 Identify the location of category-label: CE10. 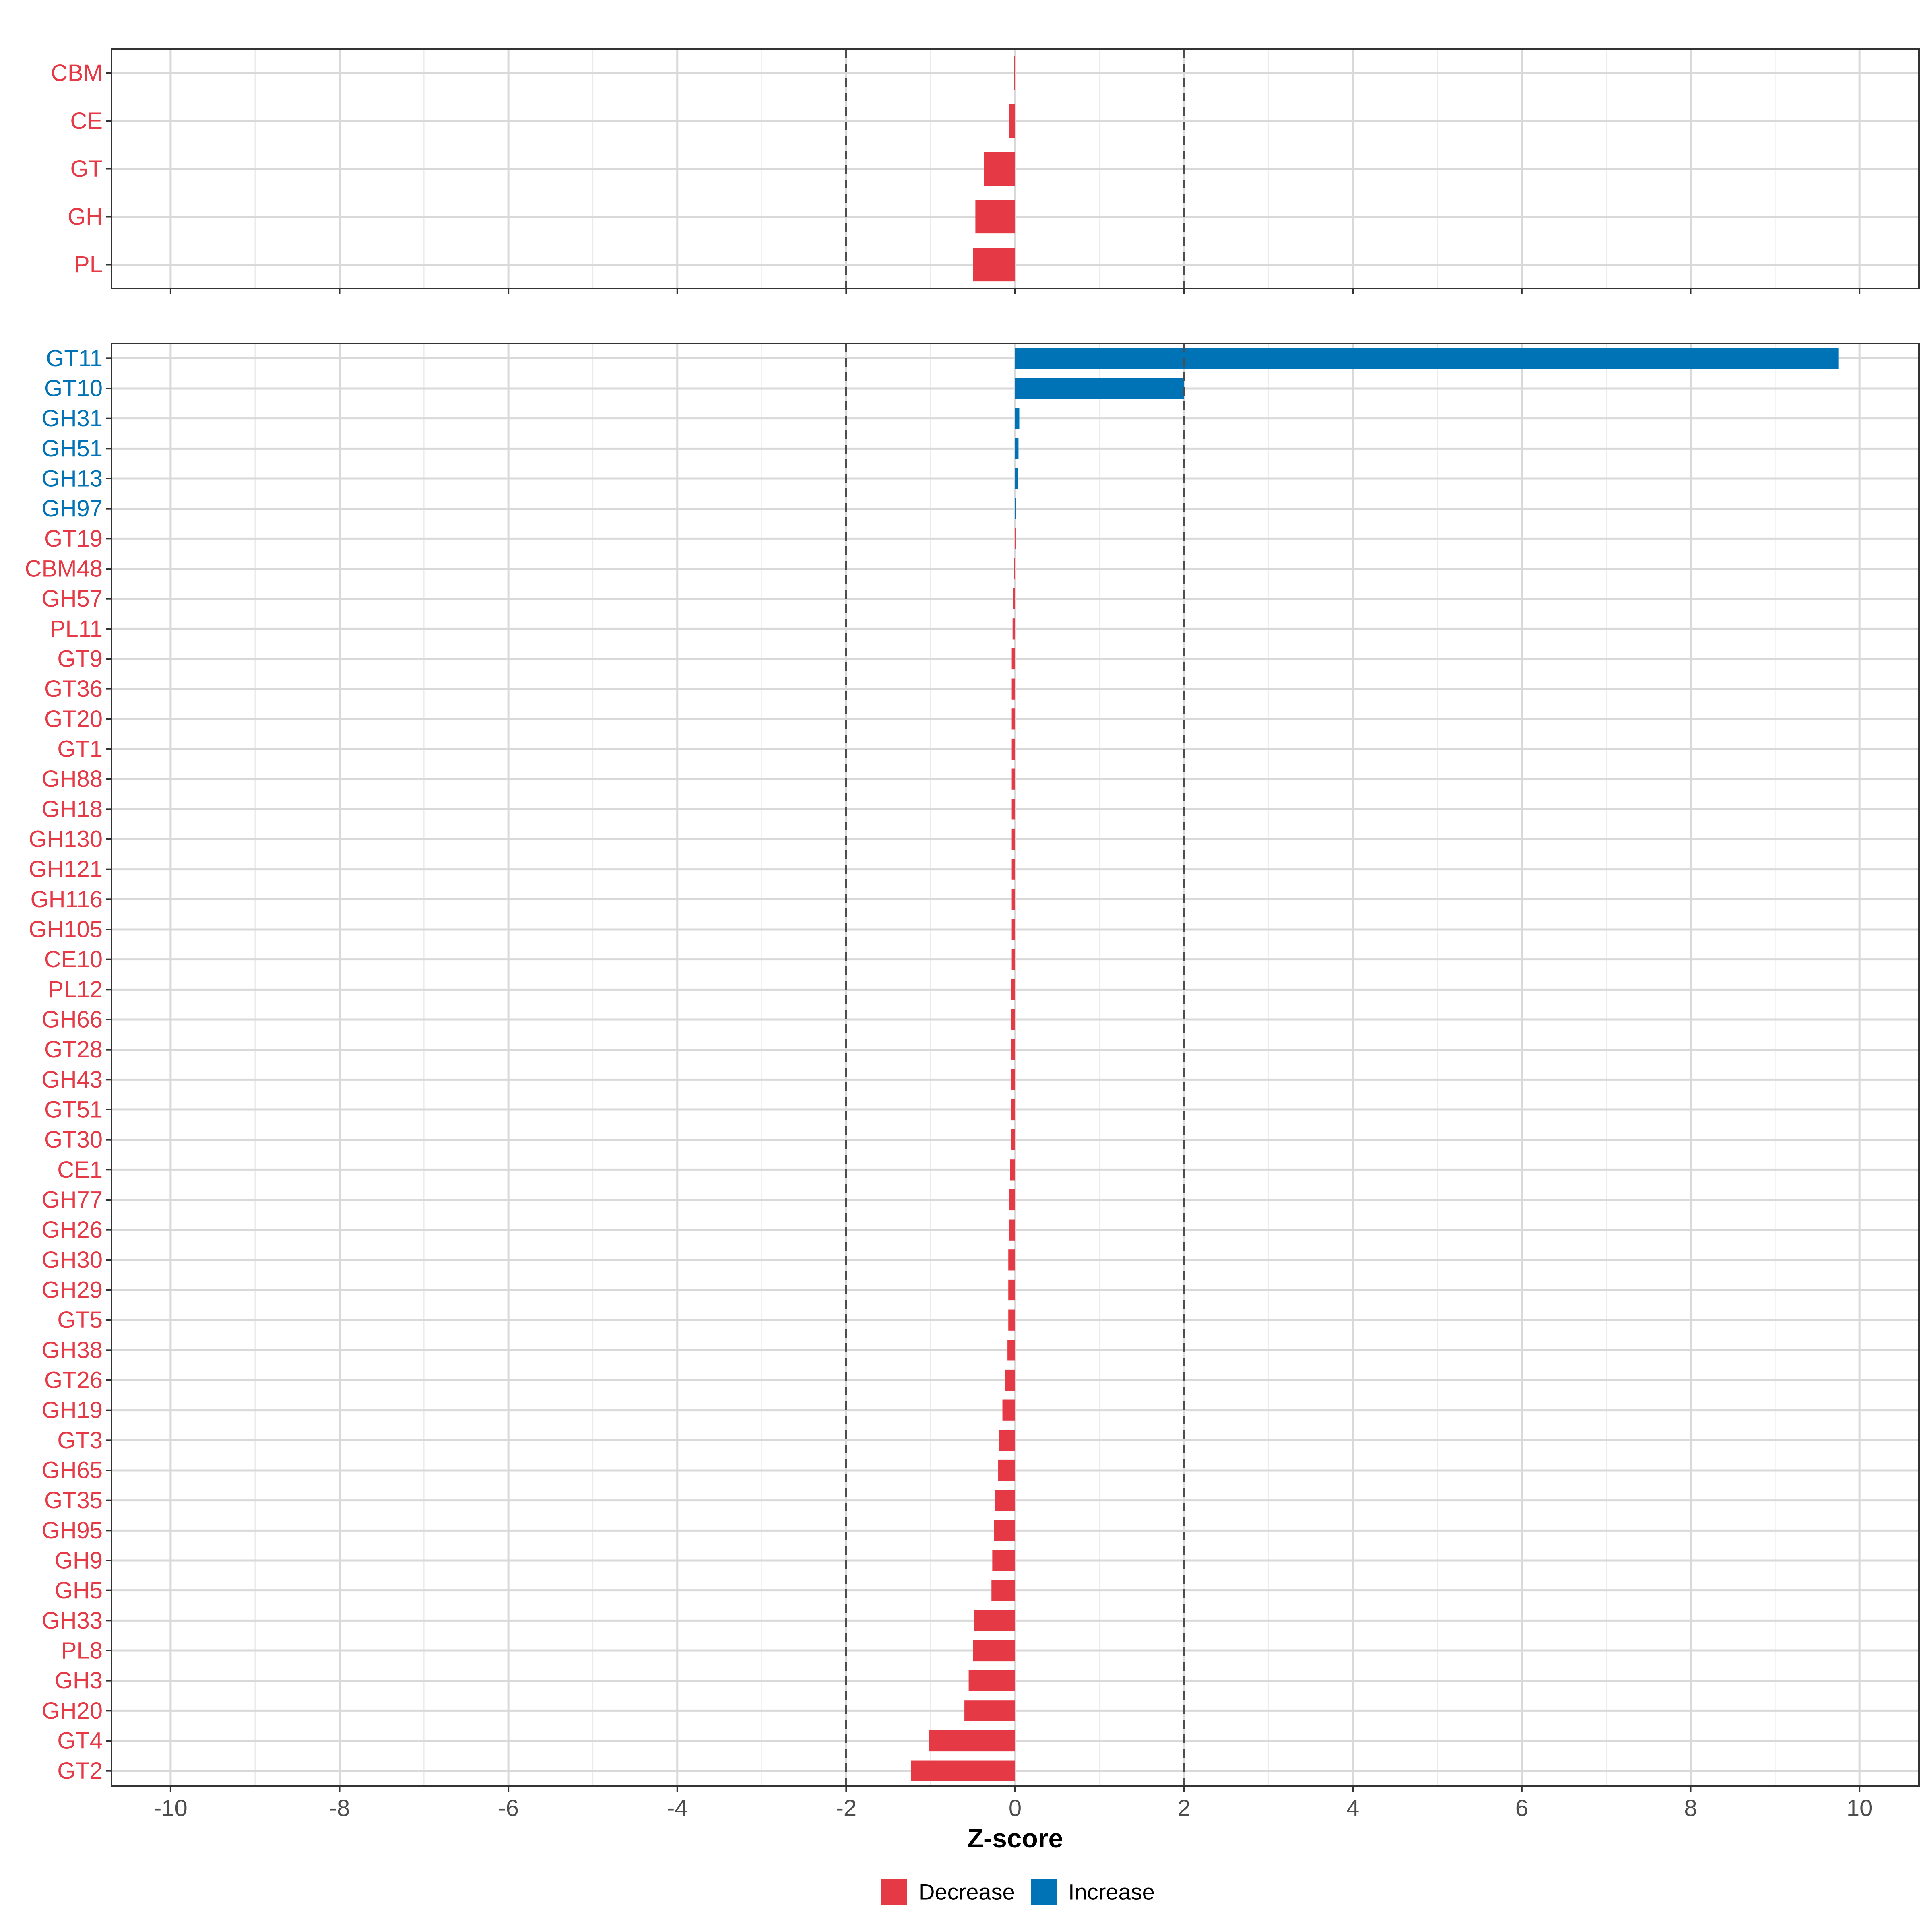
(73, 959).